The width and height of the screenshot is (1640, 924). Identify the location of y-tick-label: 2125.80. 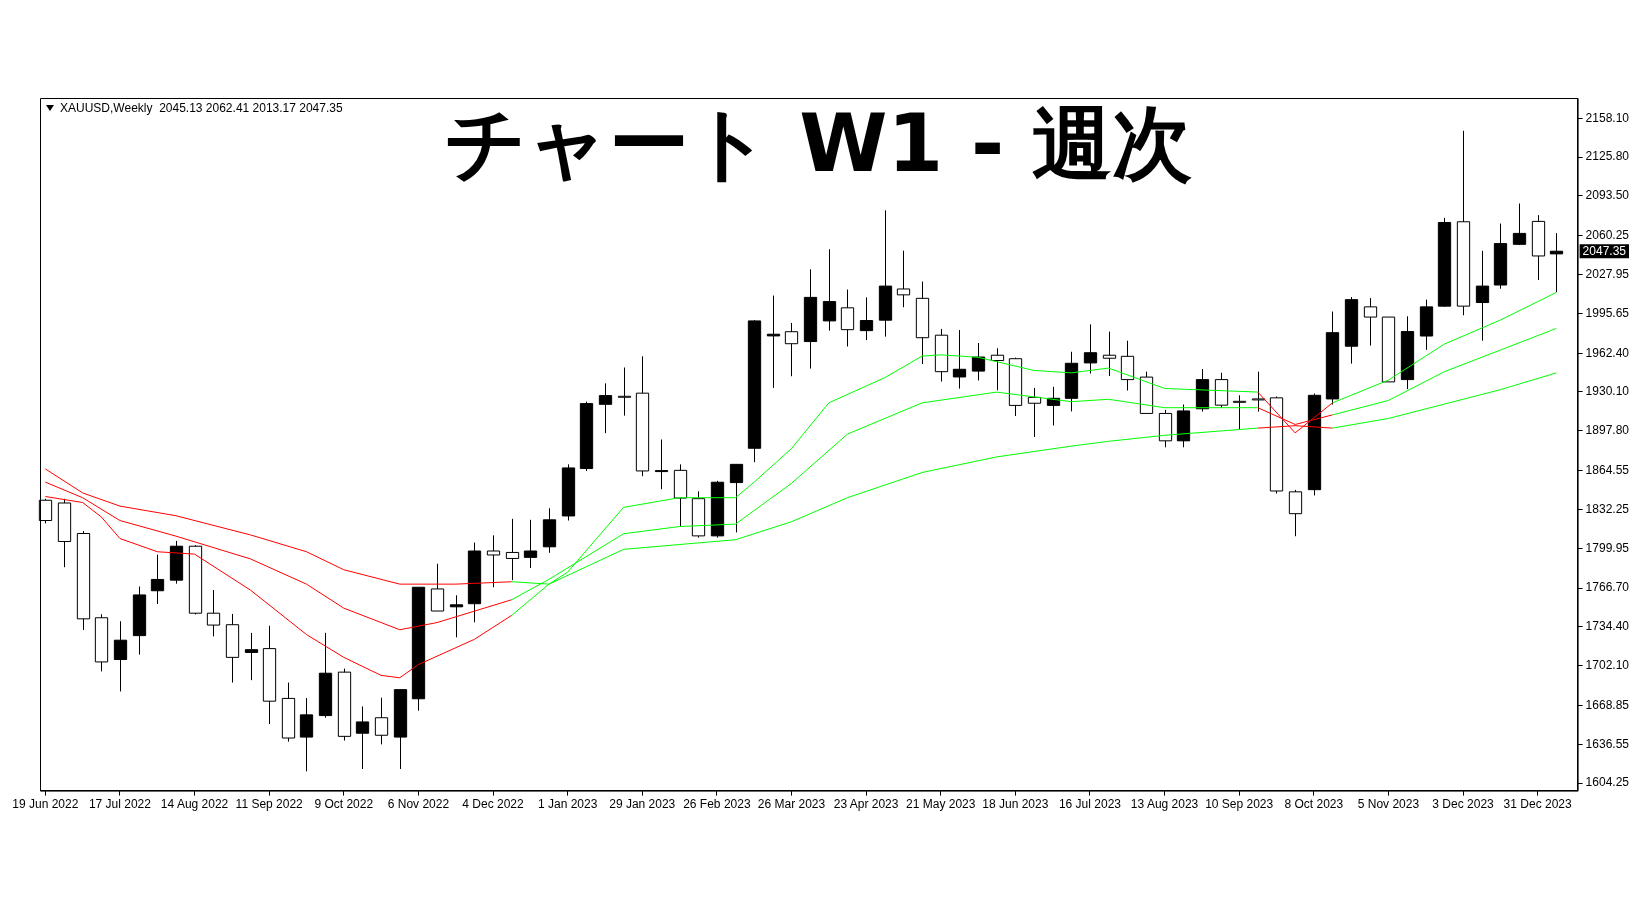
(1607, 156).